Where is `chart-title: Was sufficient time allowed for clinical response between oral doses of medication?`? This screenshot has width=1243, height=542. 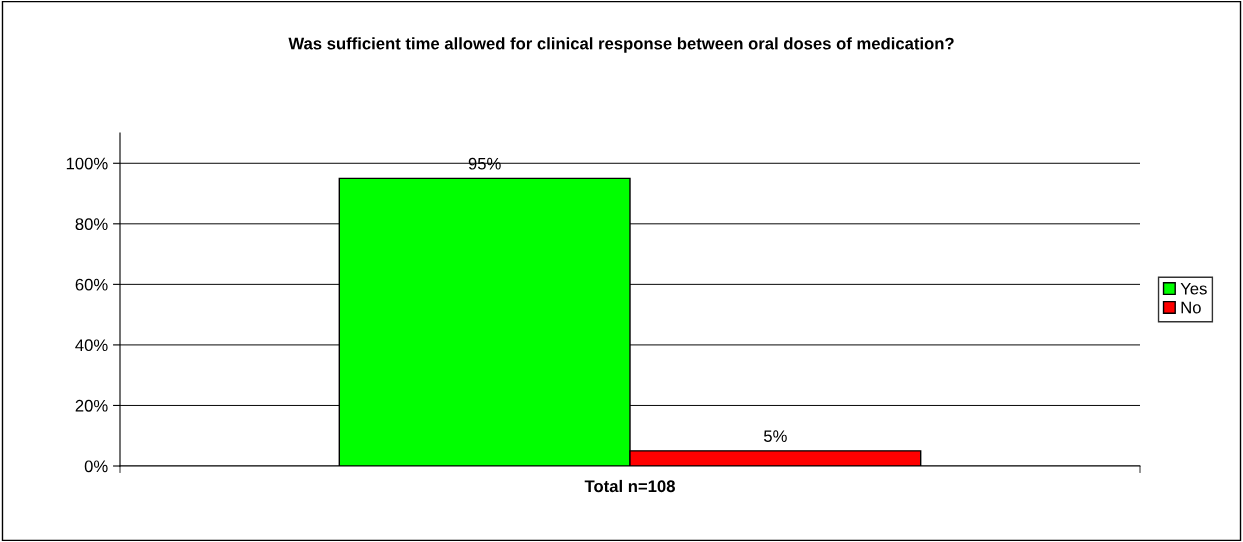 chart-title: Was sufficient time allowed for clinical response between oral doses of medication? is located at coordinates (621, 45).